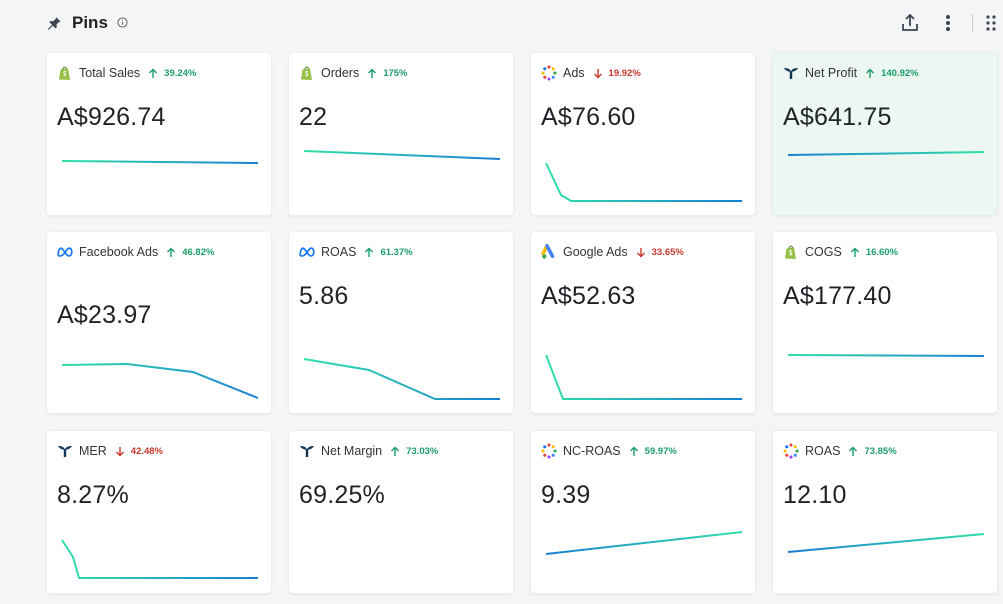  Describe the element at coordinates (104, 315) in the screenshot. I see `metric-value: A$23.97` at that location.